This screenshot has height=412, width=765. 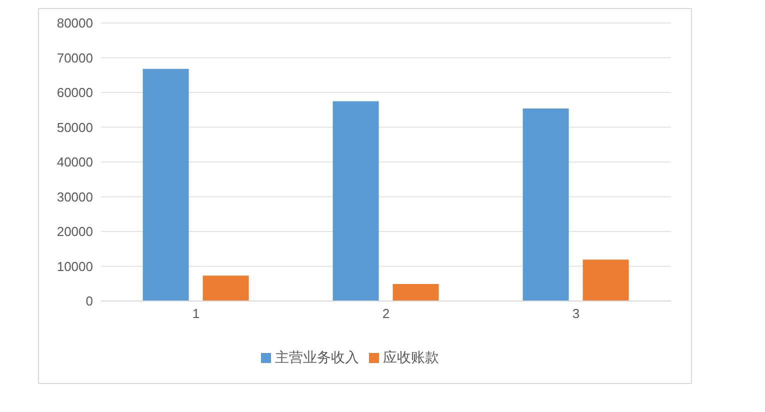 What do you see at coordinates (317, 357) in the screenshot?
I see `legend-label: 主营业务收入` at bounding box center [317, 357].